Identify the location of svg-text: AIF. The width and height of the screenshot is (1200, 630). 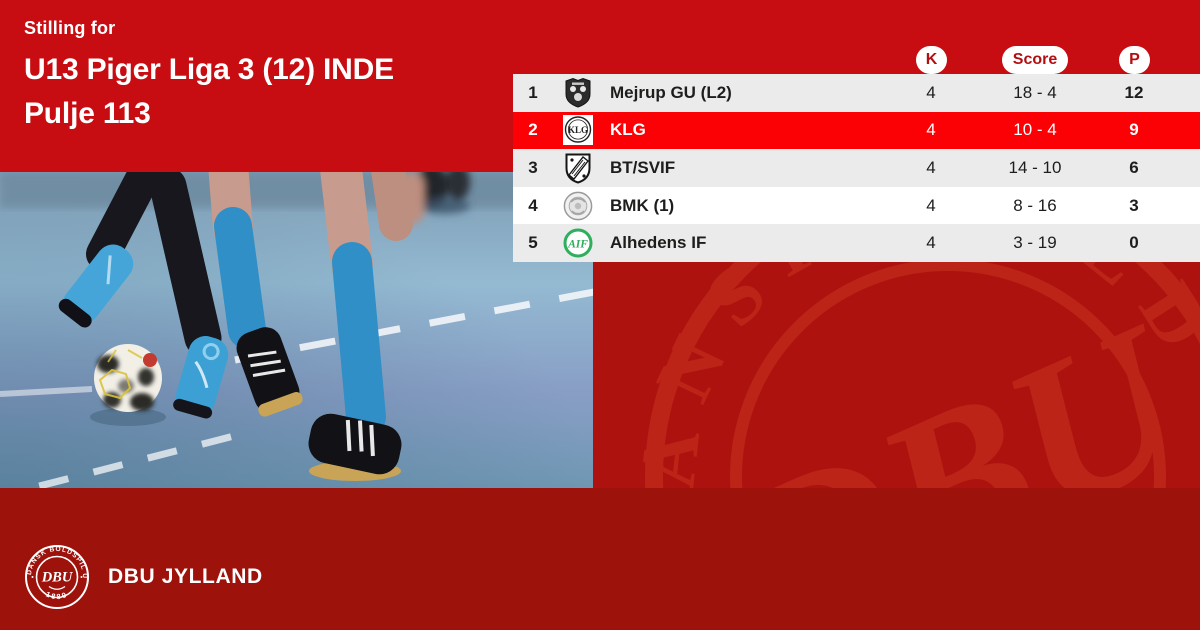
(577, 245).